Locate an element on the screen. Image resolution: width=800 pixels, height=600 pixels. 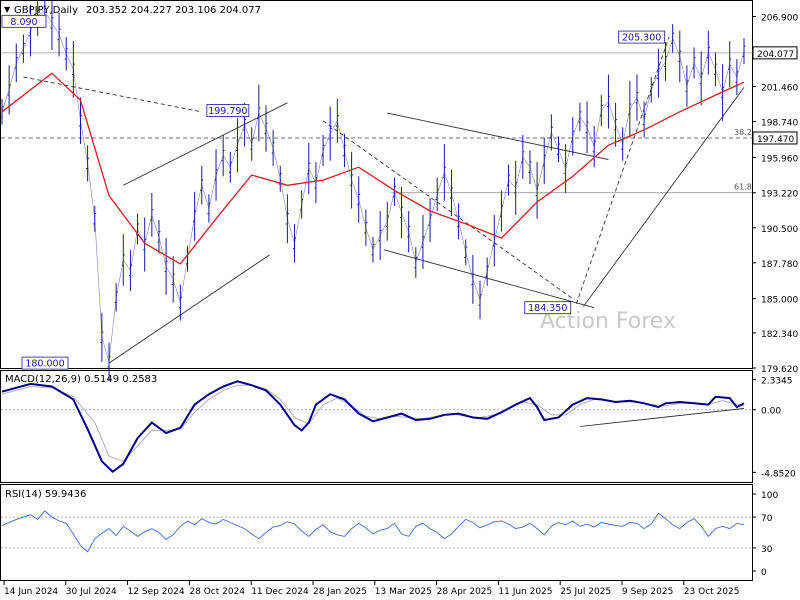
x-tick-label: 12 Sep 2024 is located at coordinates (156, 592).